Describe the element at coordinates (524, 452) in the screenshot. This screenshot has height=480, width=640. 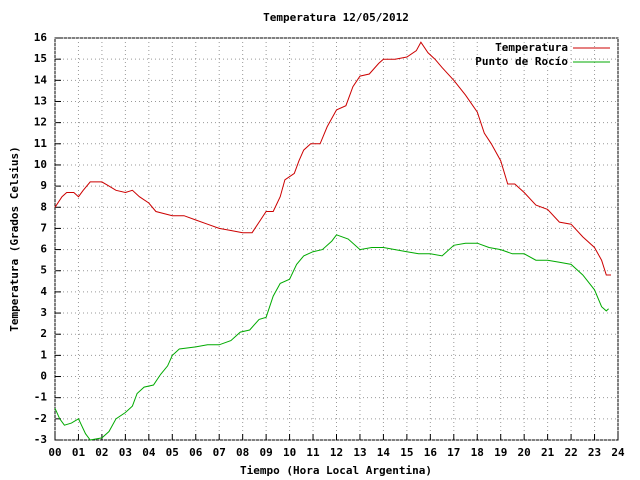
I see `x-tick-label: 20` at that location.